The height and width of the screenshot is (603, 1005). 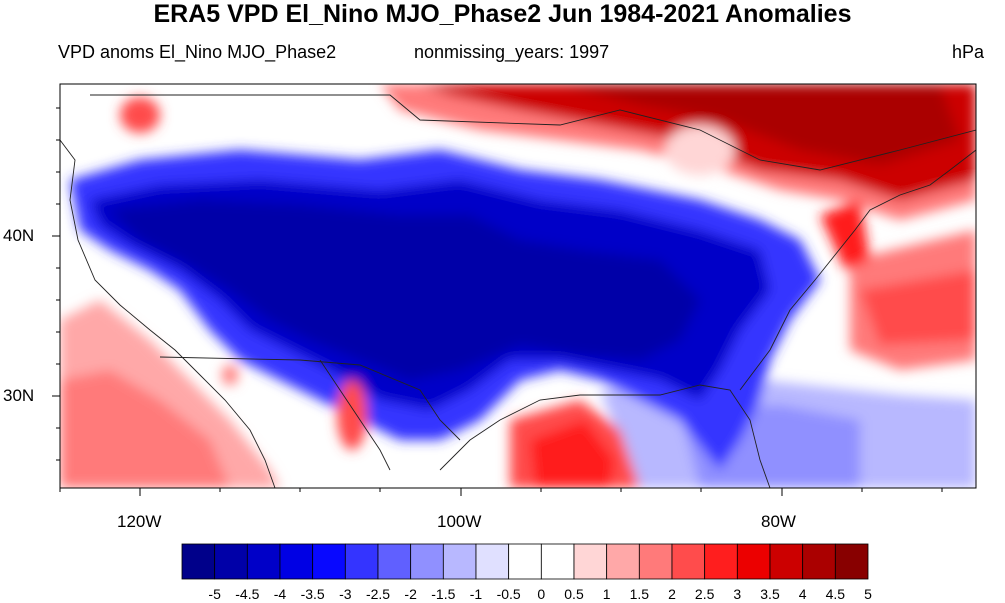 What do you see at coordinates (845, 235) in the screenshot?
I see `mid-atlantic-positive` at bounding box center [845, 235].